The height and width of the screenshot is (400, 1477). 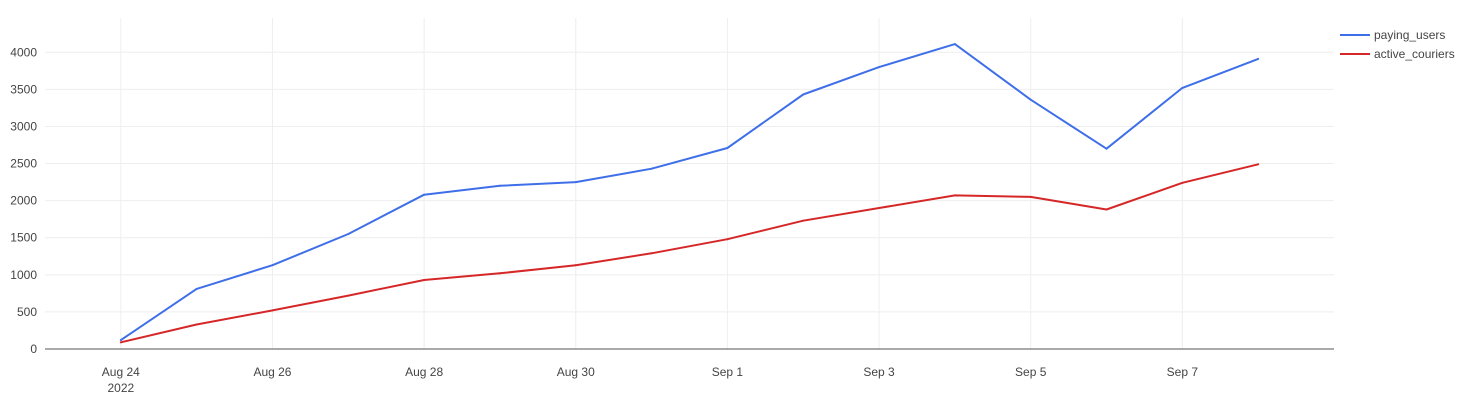 What do you see at coordinates (728, 372) in the screenshot?
I see `x-tick-label: Sep 1` at bounding box center [728, 372].